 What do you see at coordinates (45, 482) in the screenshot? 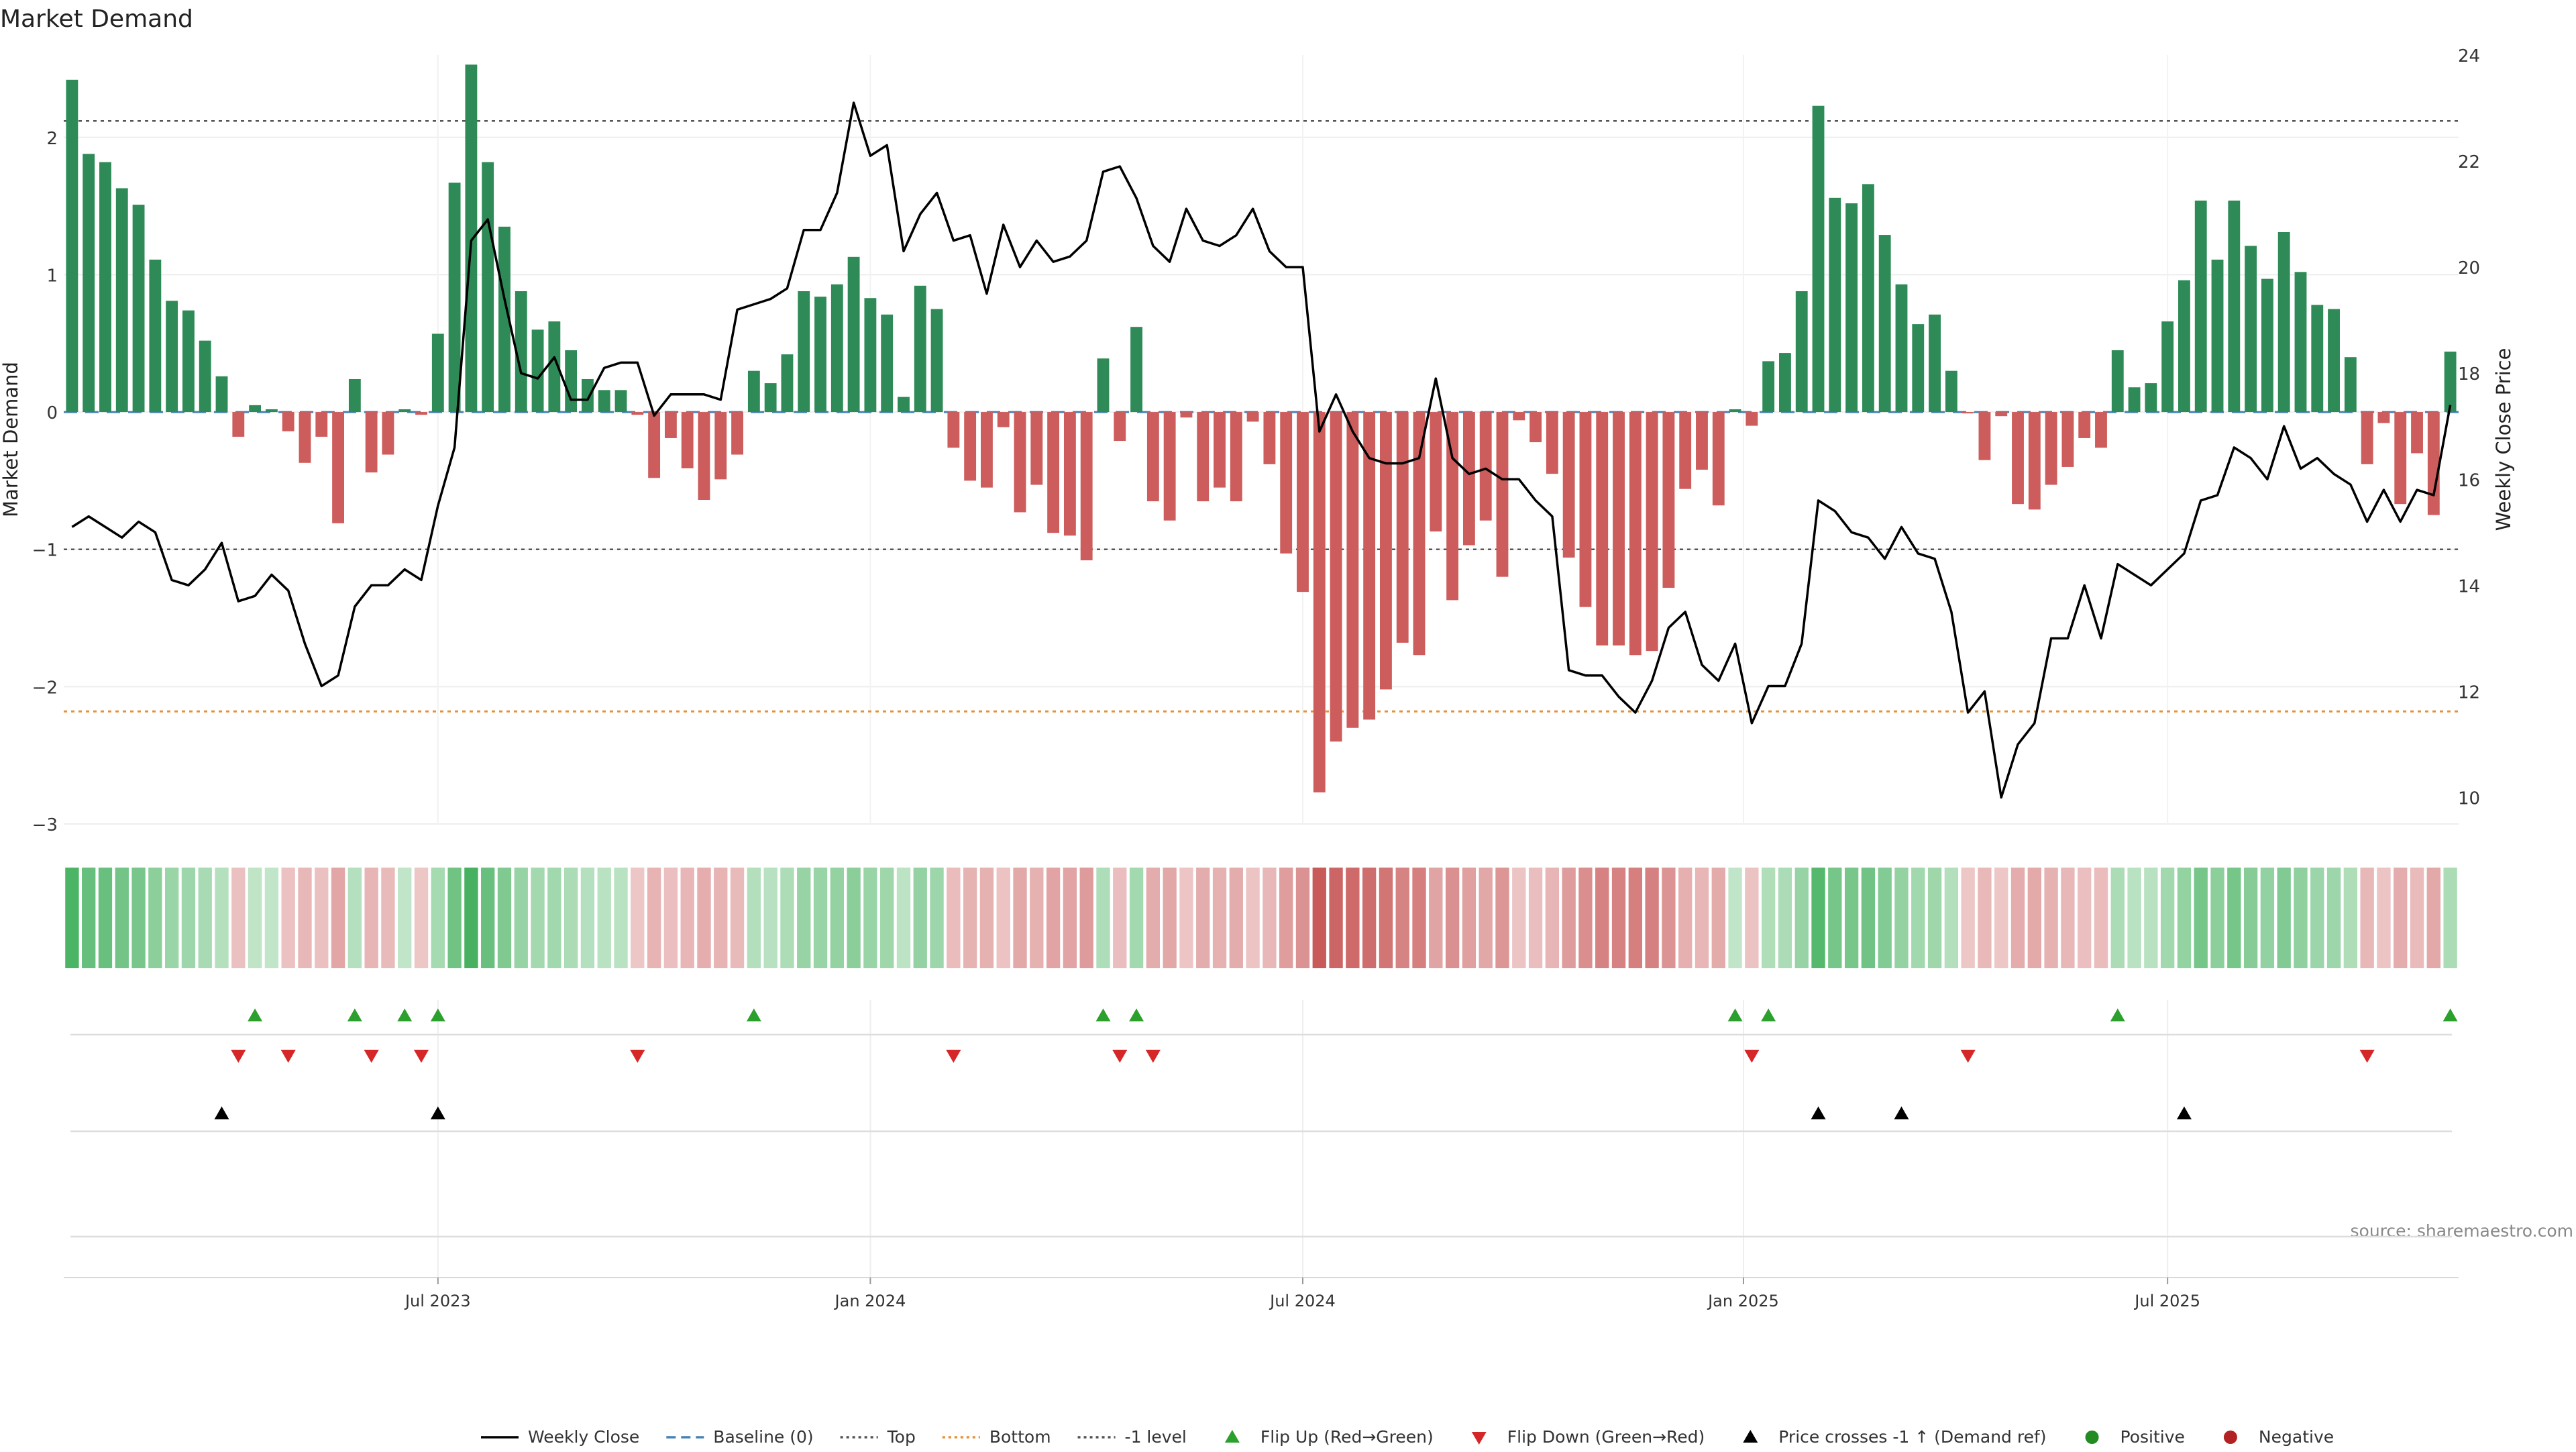
I see `y-axis: 2 1 0 −1 −2 −3` at bounding box center [45, 482].